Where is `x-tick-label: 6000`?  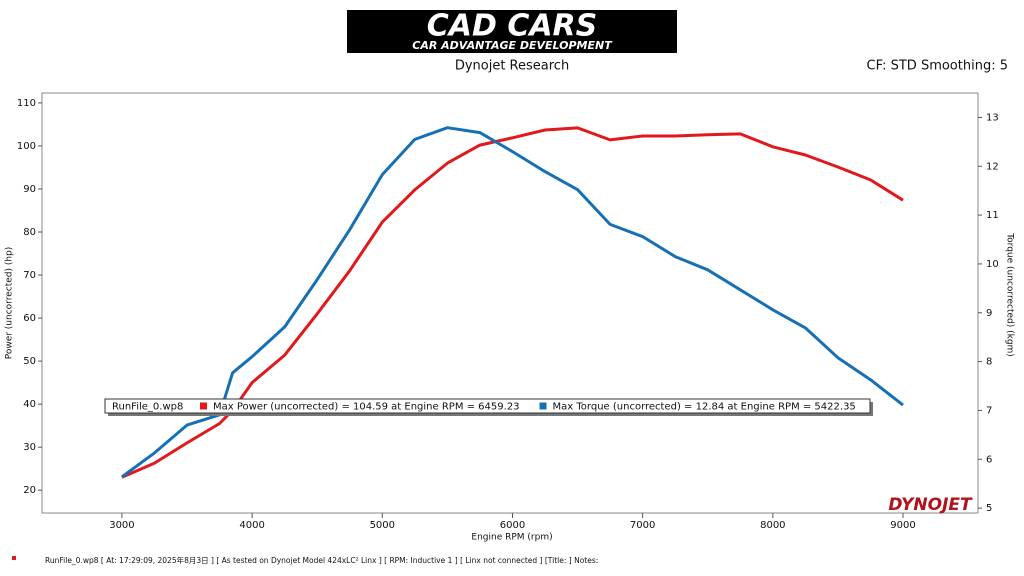 x-tick-label: 6000 is located at coordinates (512, 525).